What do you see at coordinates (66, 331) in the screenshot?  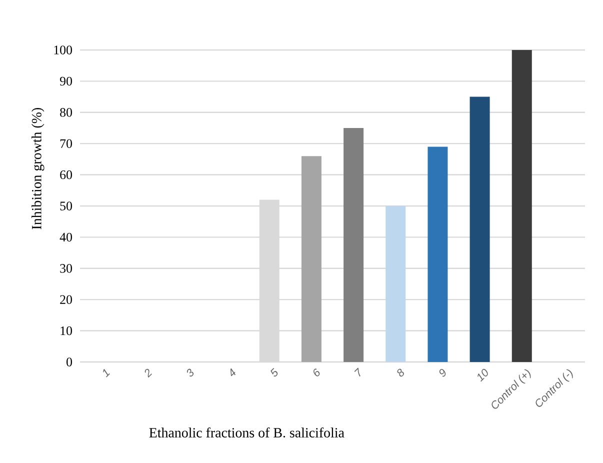 I see `y-tick-label: 10` at bounding box center [66, 331].